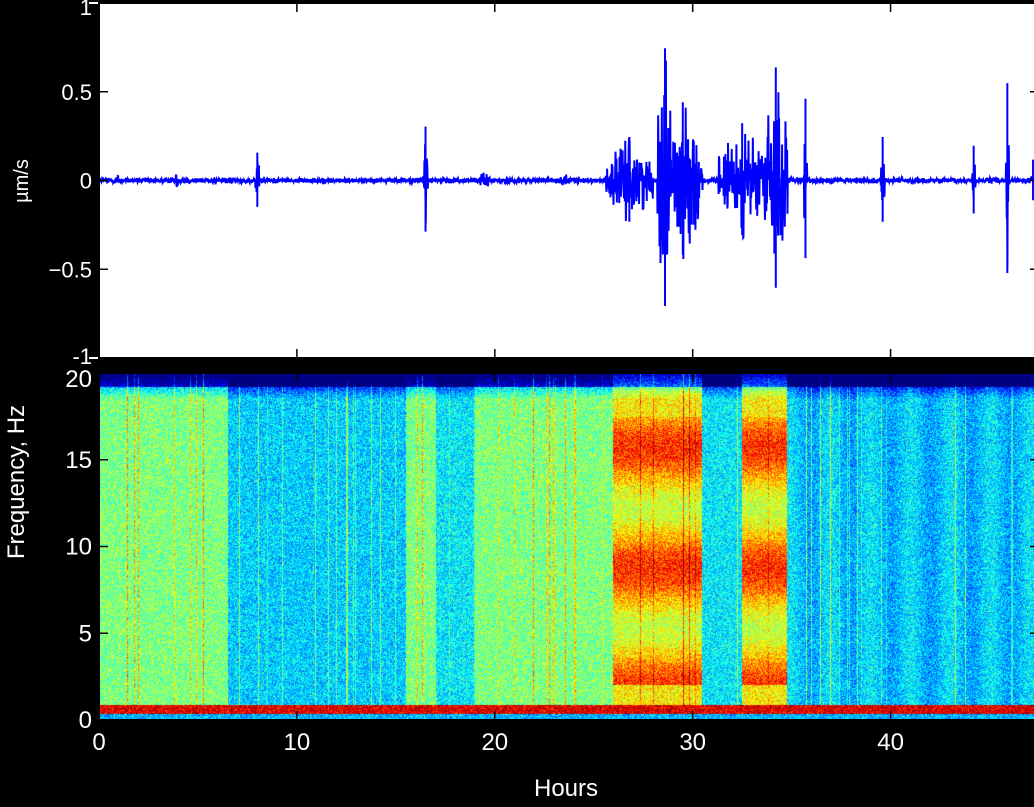  Describe the element at coordinates (76, 92) in the screenshot. I see `waveform-ytick-label: 0.5` at that location.